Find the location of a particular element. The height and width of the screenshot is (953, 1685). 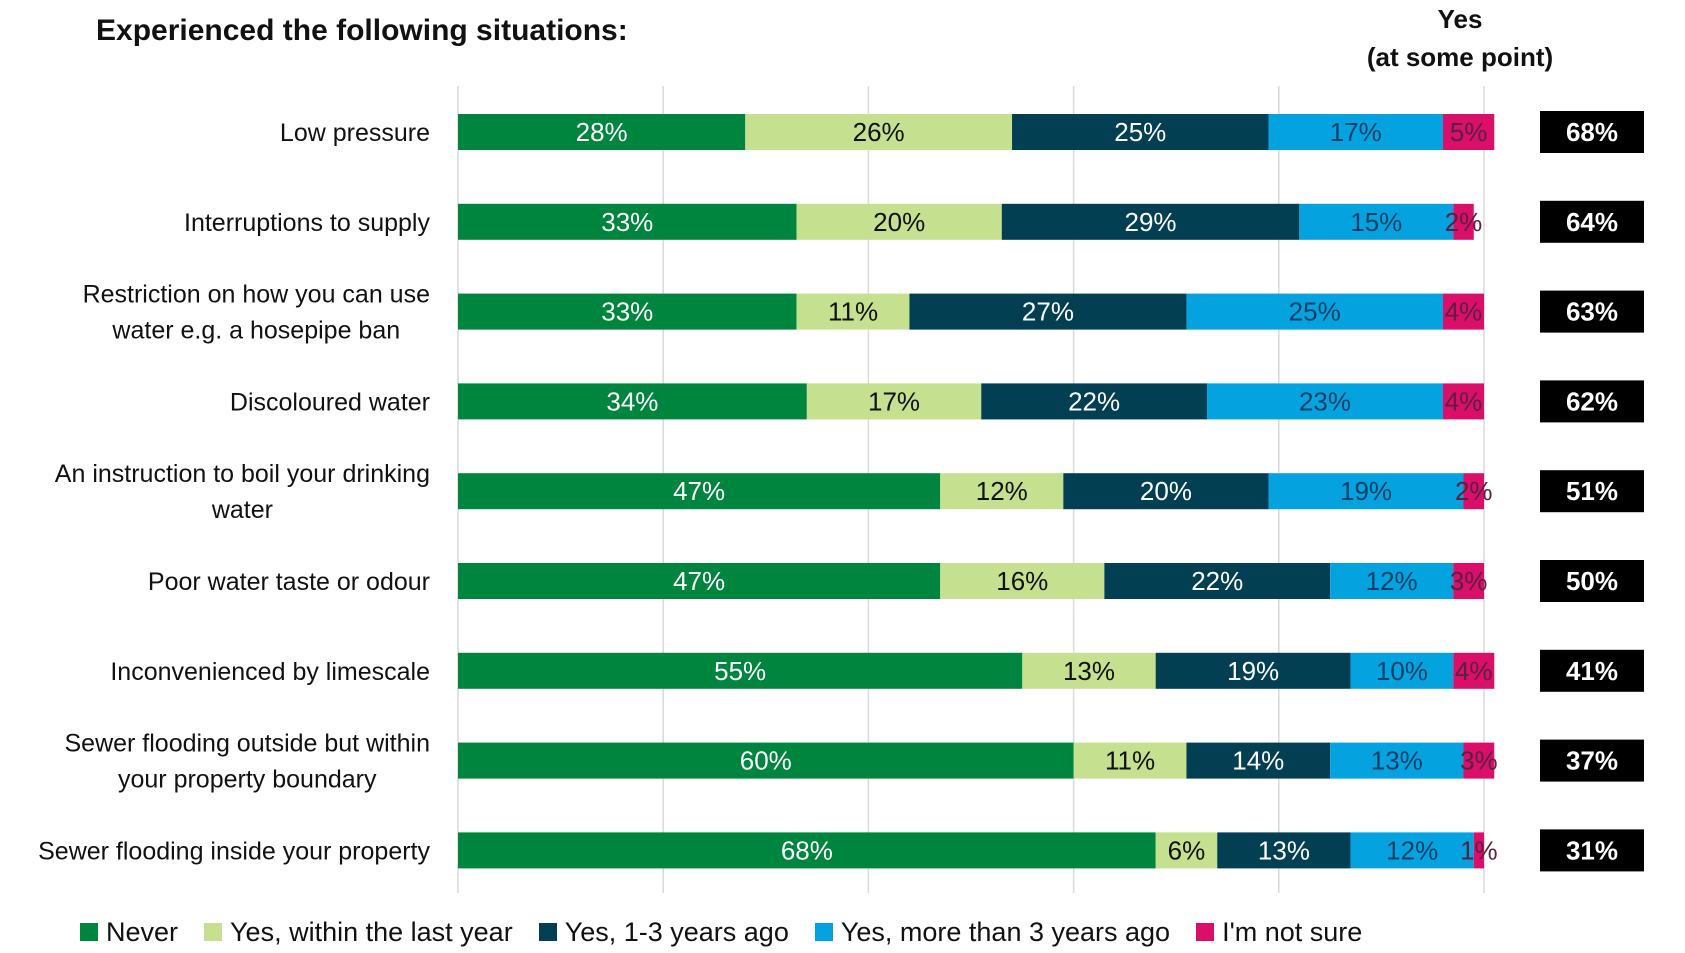

yes-total-label: 68% is located at coordinates (1592, 132).